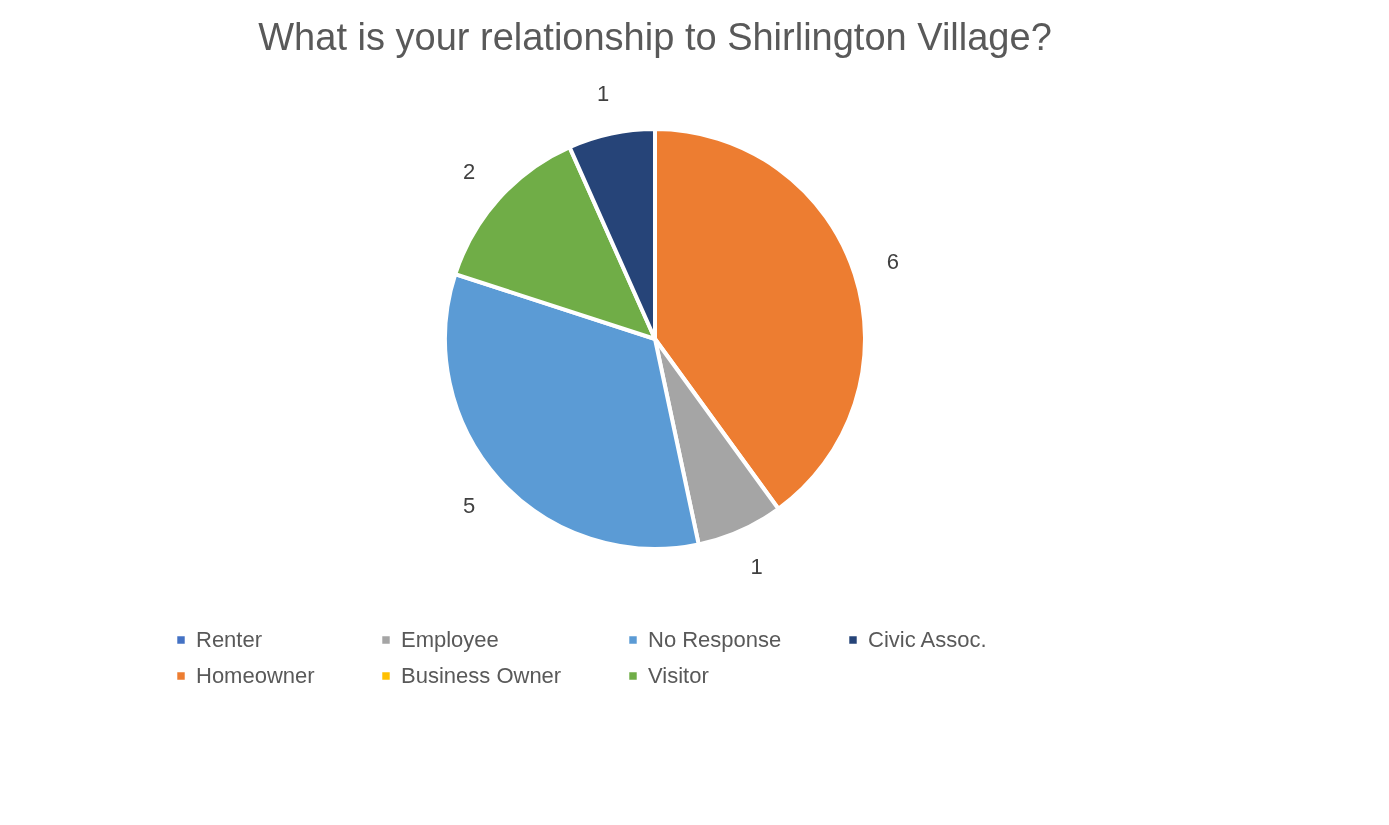 This screenshot has width=1389, height=825. Describe the element at coordinates (469, 171) in the screenshot. I see `data-label: 2` at that location.